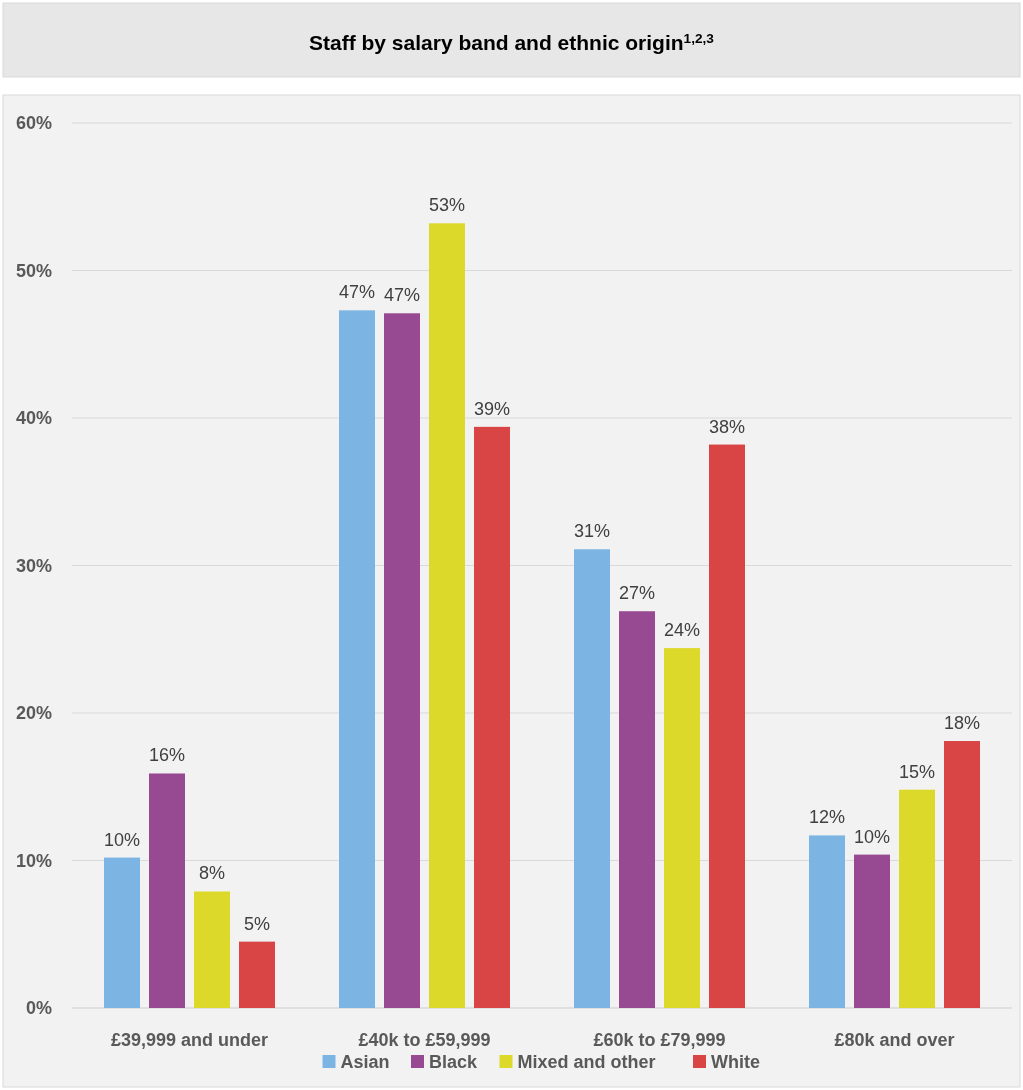 This screenshot has height=1090, width=1023. What do you see at coordinates (454, 1062) in the screenshot?
I see `legend-label: Black` at bounding box center [454, 1062].